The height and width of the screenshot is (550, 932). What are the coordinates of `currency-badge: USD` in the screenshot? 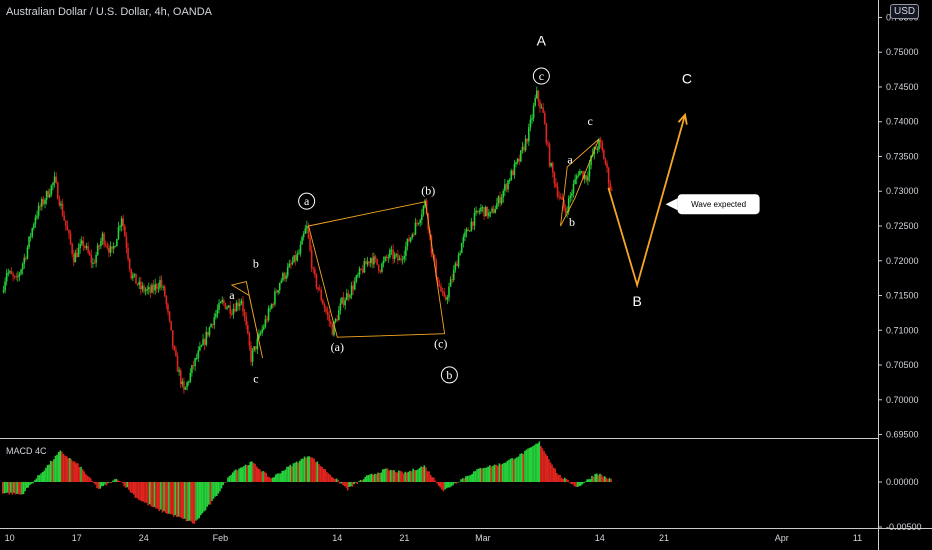 It's located at (905, 11).